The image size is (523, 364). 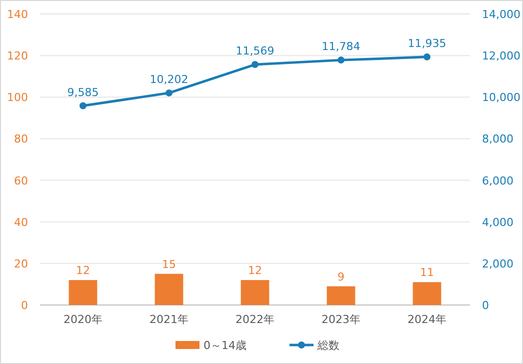 I want to click on x-tick-label: 2022年, so click(x=255, y=319).